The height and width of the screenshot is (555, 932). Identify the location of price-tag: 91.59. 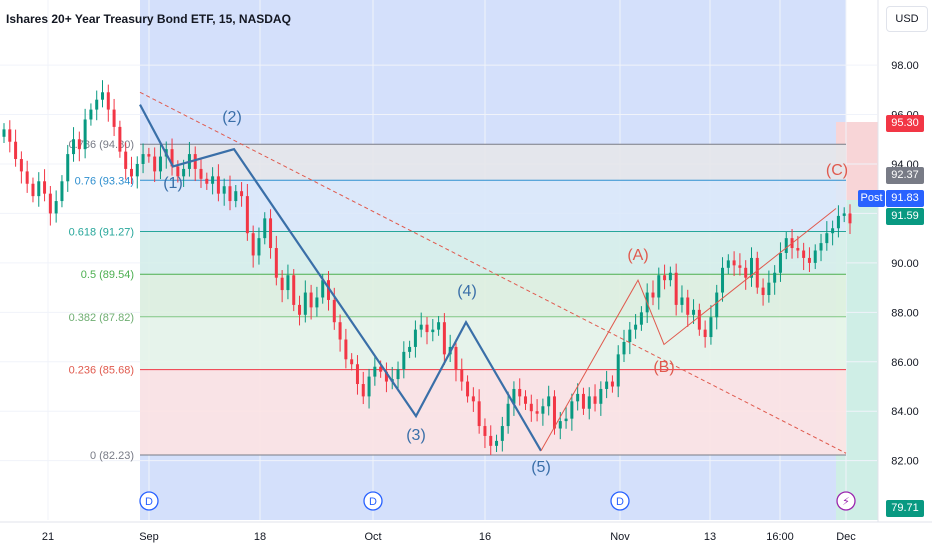
(905, 216).